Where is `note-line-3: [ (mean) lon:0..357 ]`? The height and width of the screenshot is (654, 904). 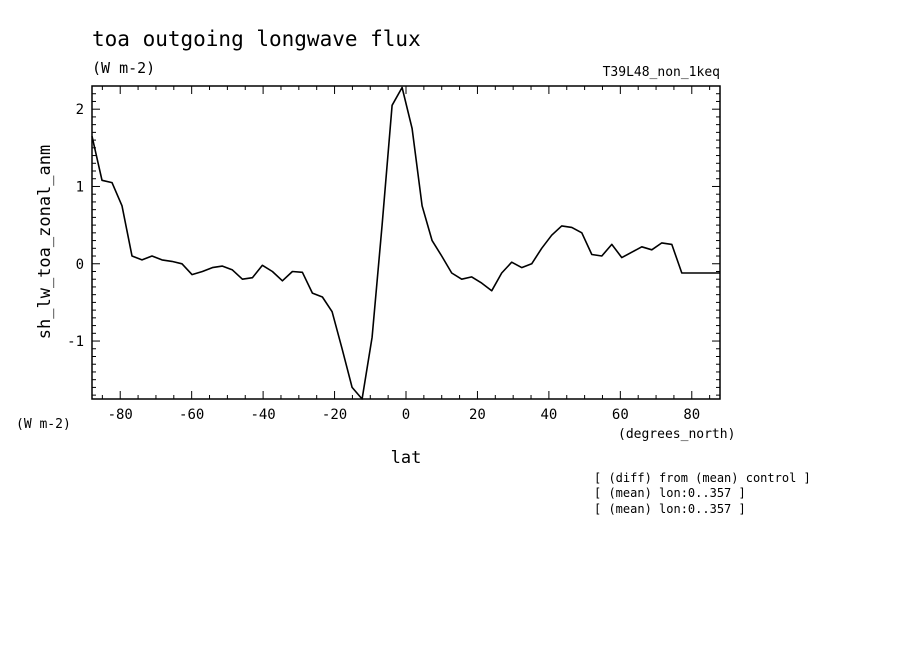 note-line-3: [ (mean) lon:0..357 ] is located at coordinates (670, 509).